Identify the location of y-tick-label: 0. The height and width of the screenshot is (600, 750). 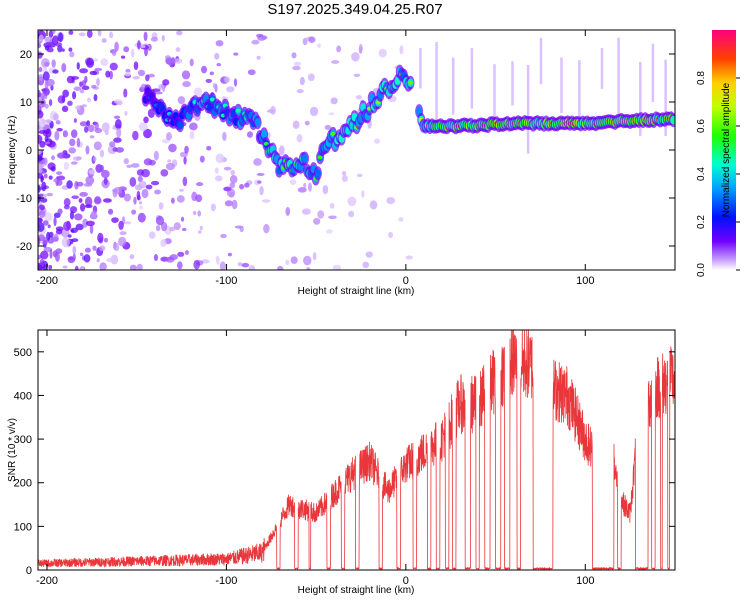
(29, 571).